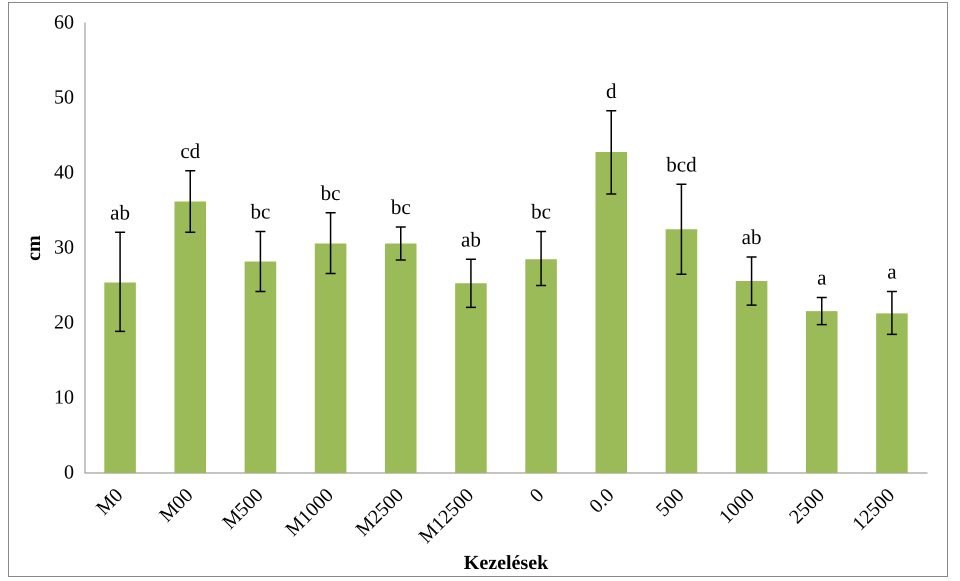 Image resolution: width=960 pixels, height=581 pixels. I want to click on annotation: d, so click(611, 90).